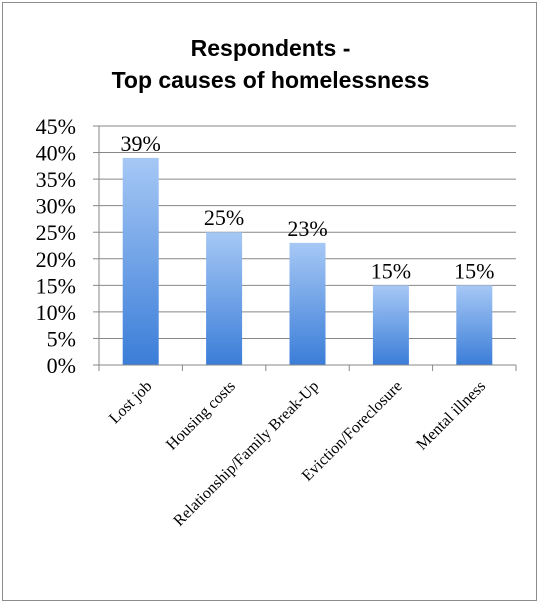 The image size is (541, 605). I want to click on data-label-0: 39%, so click(141, 143).